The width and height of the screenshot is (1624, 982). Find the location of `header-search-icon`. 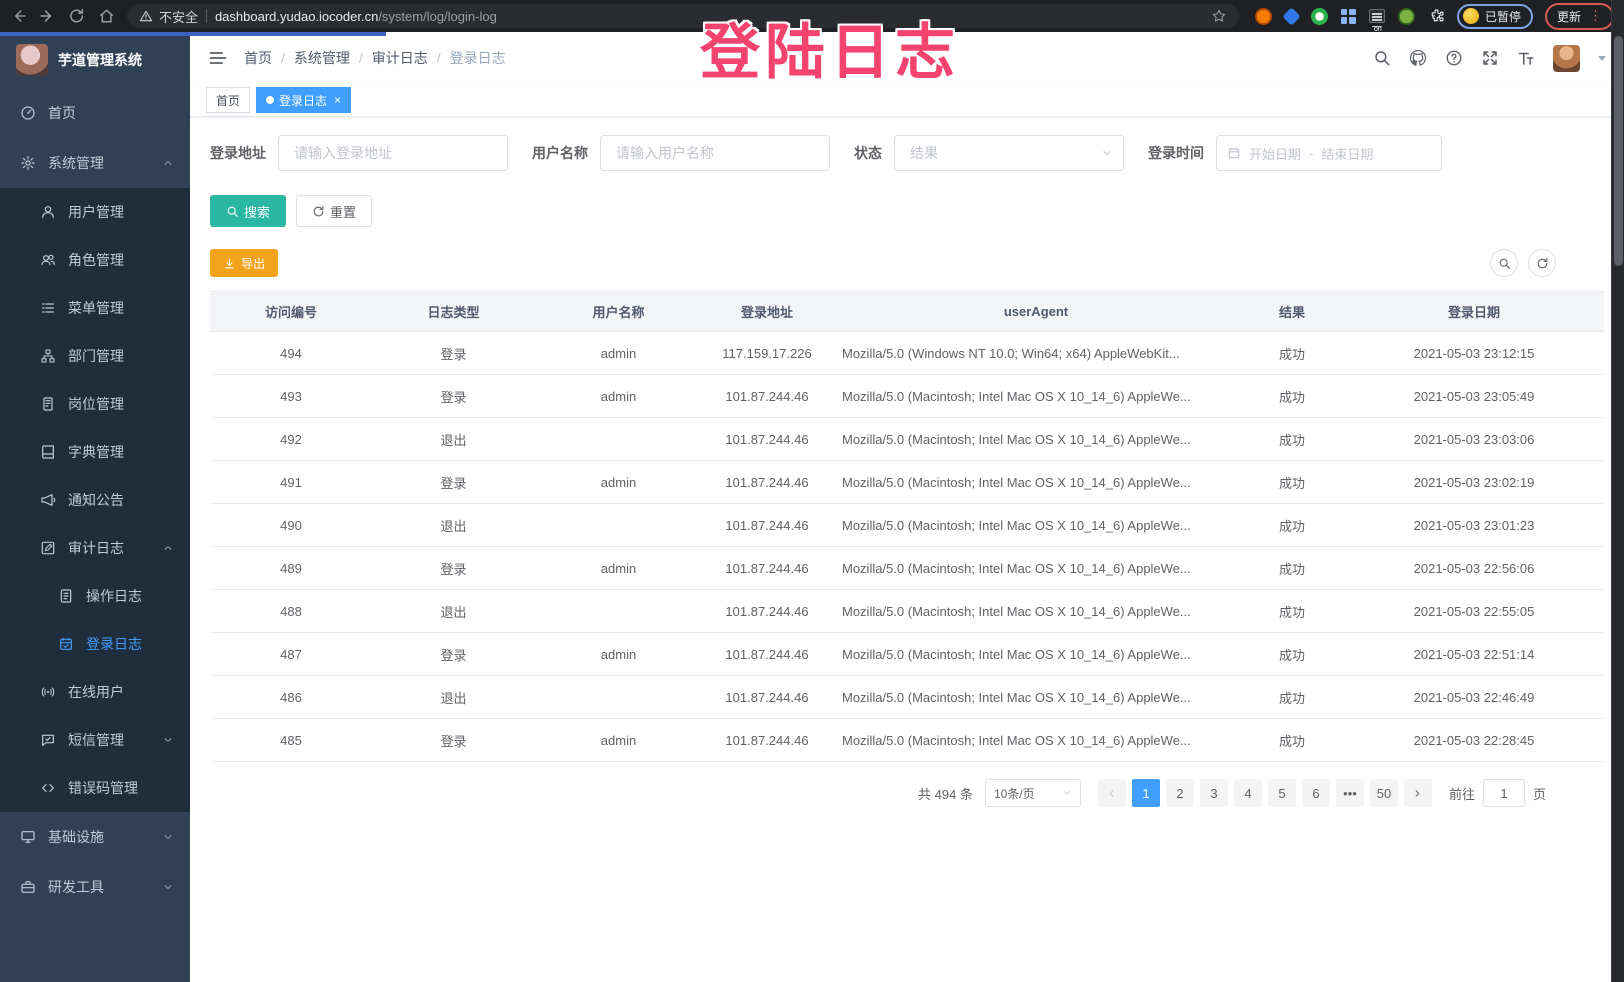

header-search-icon is located at coordinates (1382, 58).